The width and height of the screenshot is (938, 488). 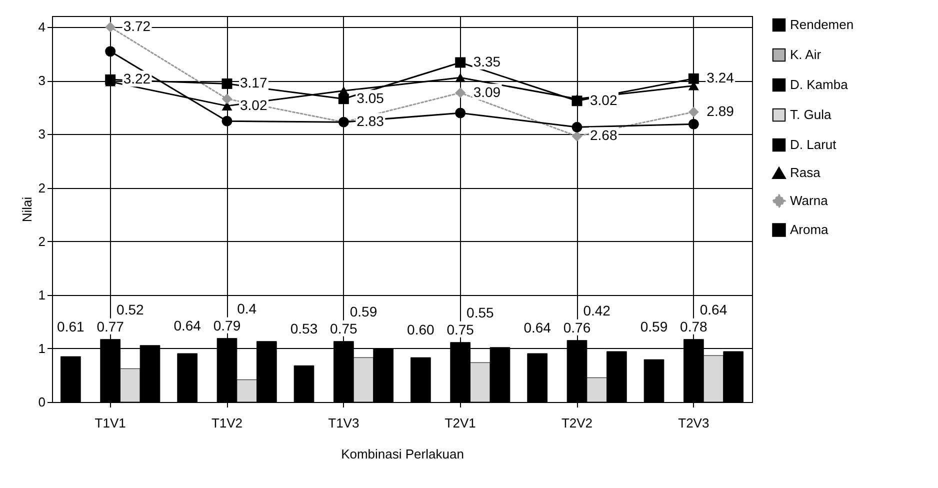 I want to click on y-tick-label: 4, so click(x=42, y=27).